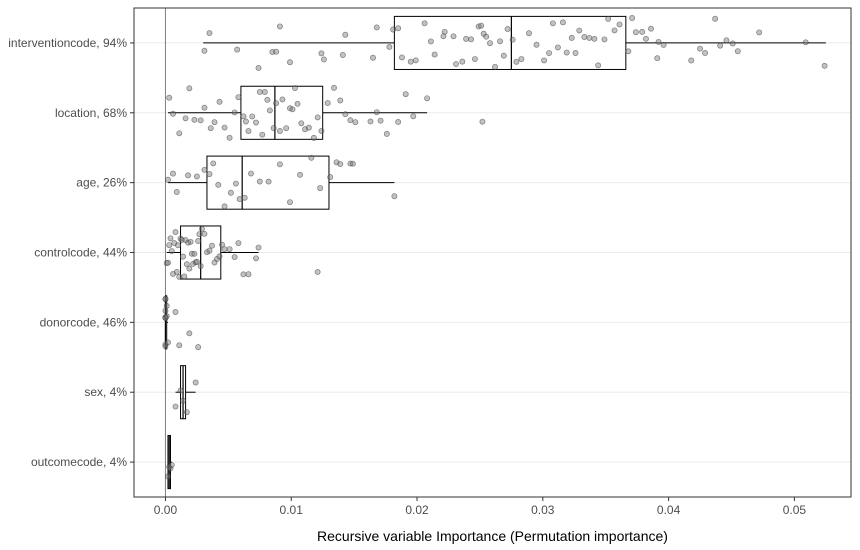  I want to click on box-body, so click(268, 182).